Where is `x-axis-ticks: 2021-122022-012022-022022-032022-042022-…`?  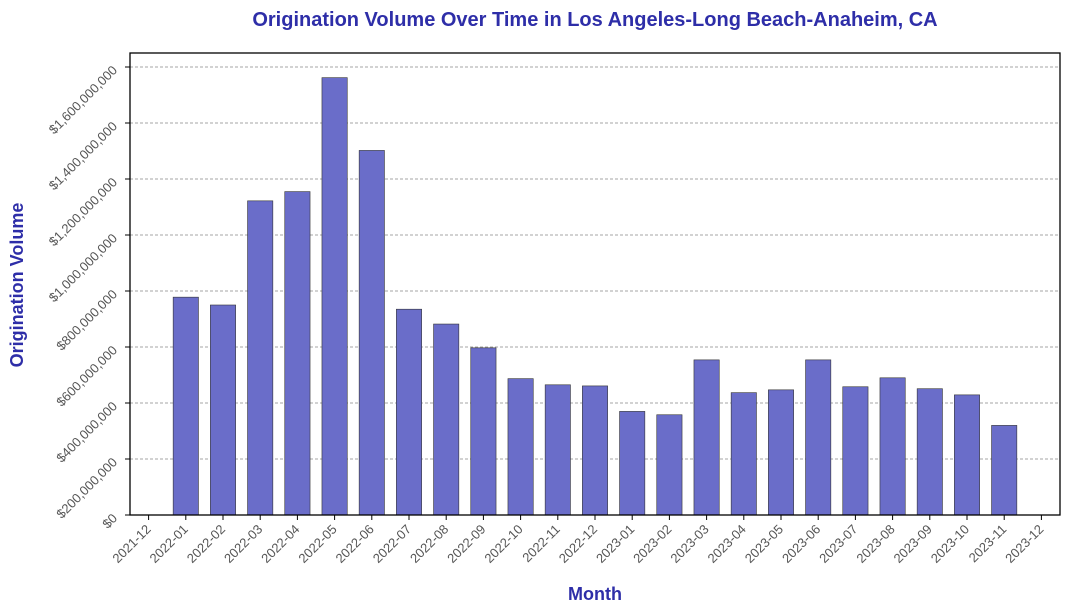 x-axis-ticks: 2021-122022-012022-022022-032022-042022-… is located at coordinates (578, 540).